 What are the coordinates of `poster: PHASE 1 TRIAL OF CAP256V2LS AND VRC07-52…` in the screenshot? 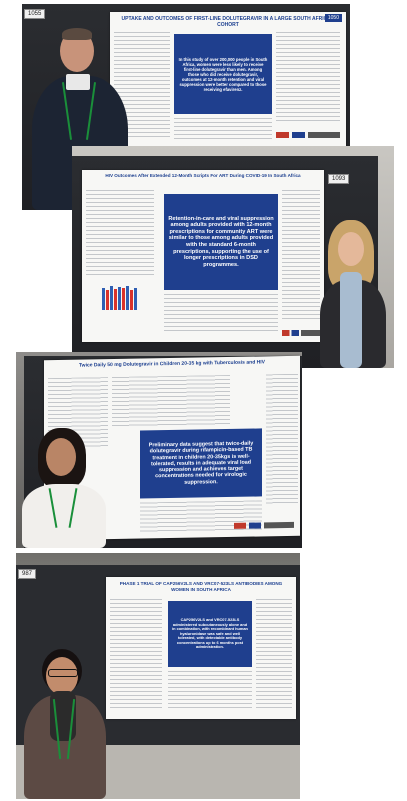 It's located at (201, 648).